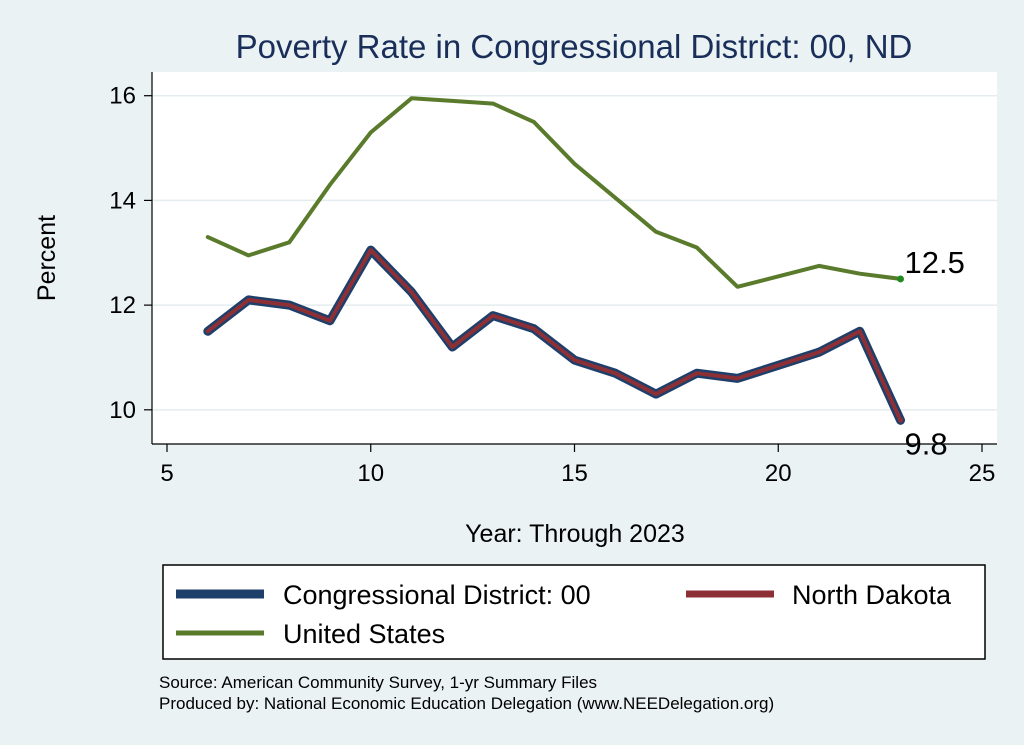 Image resolution: width=1024 pixels, height=745 pixels. Describe the element at coordinates (575, 534) in the screenshot. I see `x-axis-label: Year: Through 2023` at that location.